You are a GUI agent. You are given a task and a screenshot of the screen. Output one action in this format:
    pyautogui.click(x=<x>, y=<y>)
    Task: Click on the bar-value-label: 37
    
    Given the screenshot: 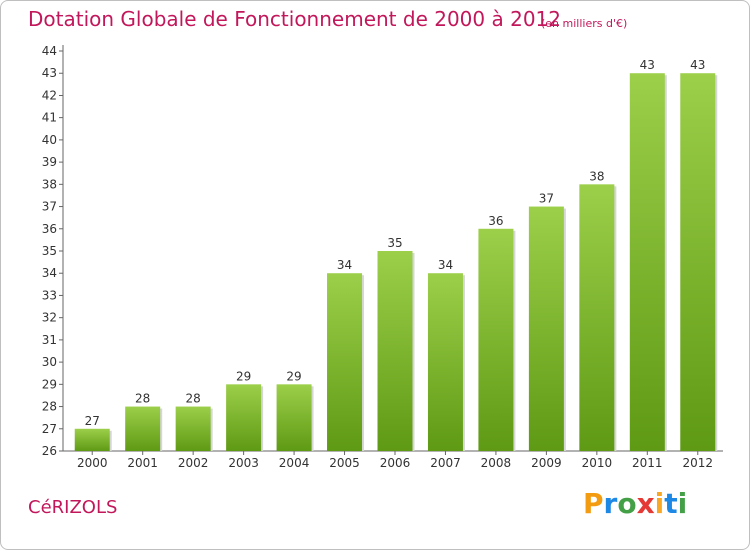 What is the action you would take?
    pyautogui.click(x=546, y=199)
    